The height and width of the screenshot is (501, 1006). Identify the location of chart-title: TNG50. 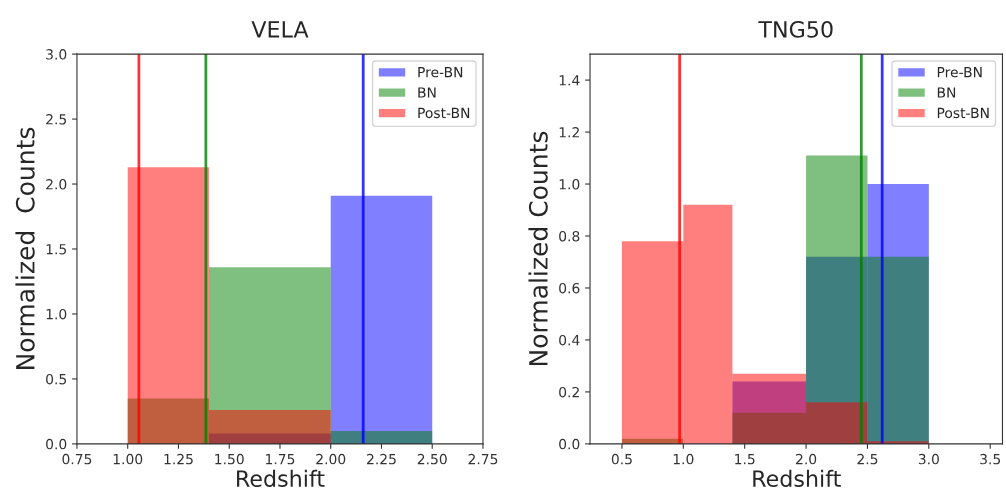
(795, 29).